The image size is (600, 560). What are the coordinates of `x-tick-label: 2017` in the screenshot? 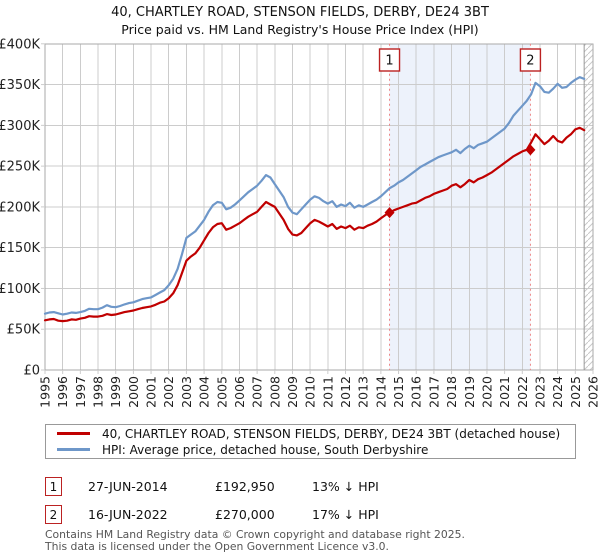 It's located at (433, 392).